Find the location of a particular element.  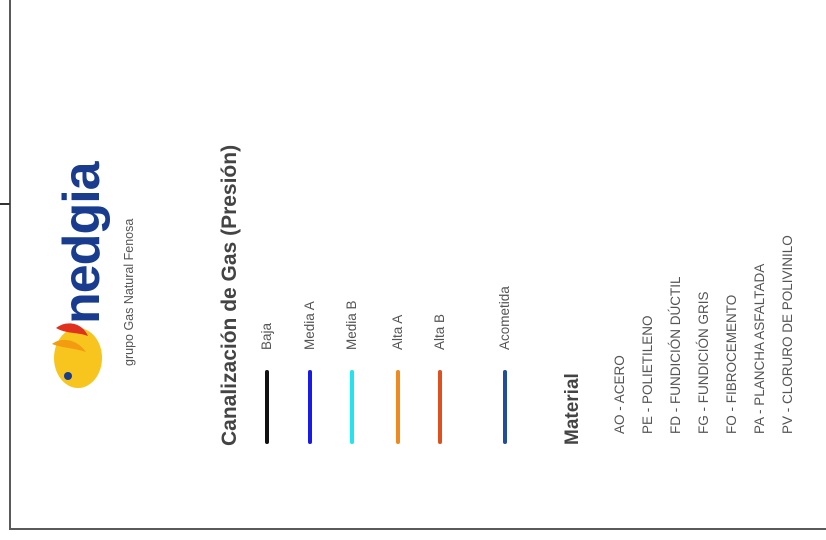

material-item: FO - FIBROCEMENTO is located at coordinates (731, 364).